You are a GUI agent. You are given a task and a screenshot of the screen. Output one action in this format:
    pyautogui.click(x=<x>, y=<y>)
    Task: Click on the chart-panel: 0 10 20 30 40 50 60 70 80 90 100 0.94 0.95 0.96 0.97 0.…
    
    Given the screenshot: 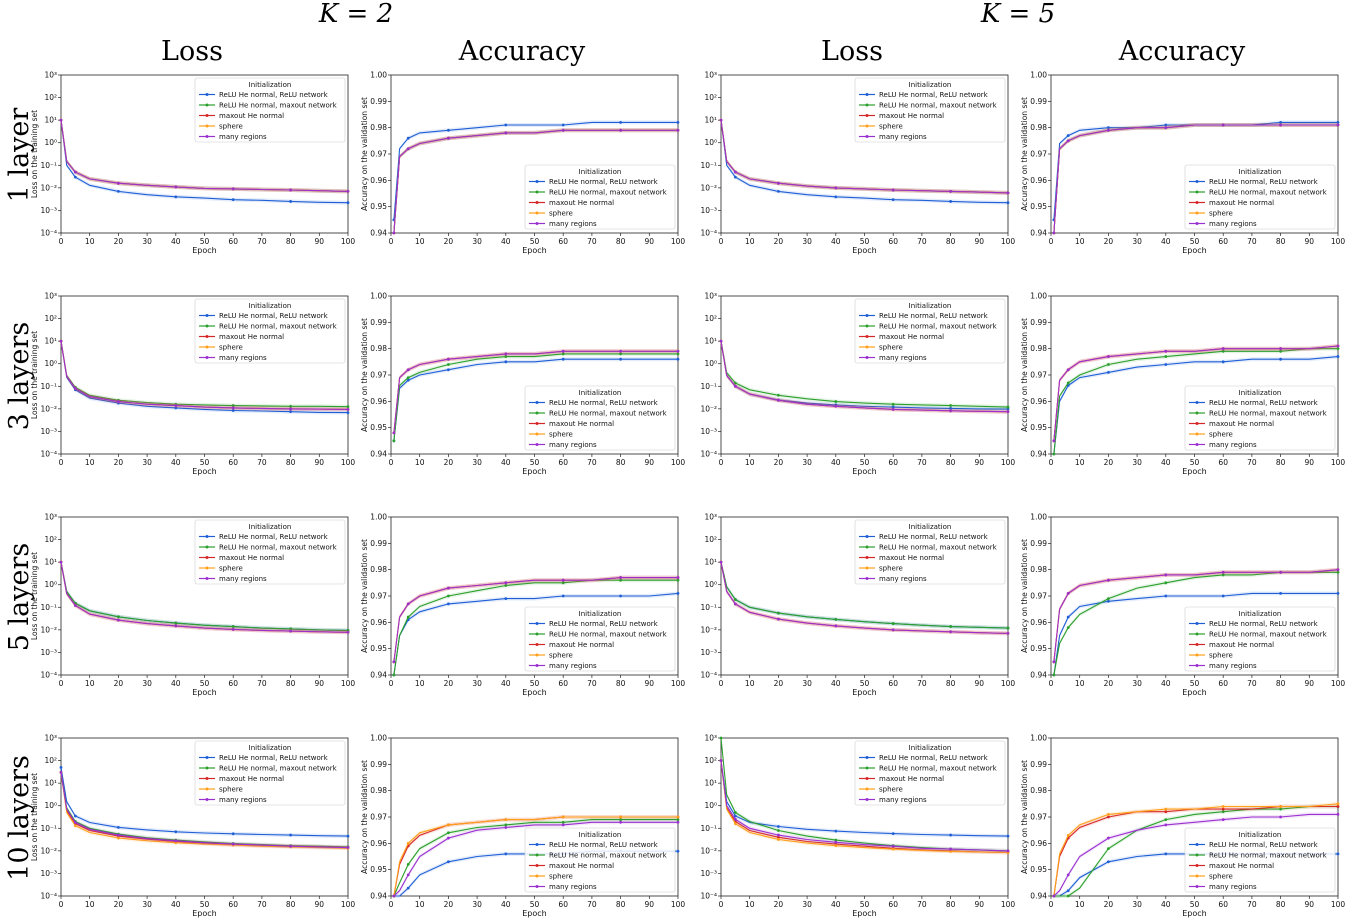 What is the action you would take?
    pyautogui.click(x=1182, y=826)
    